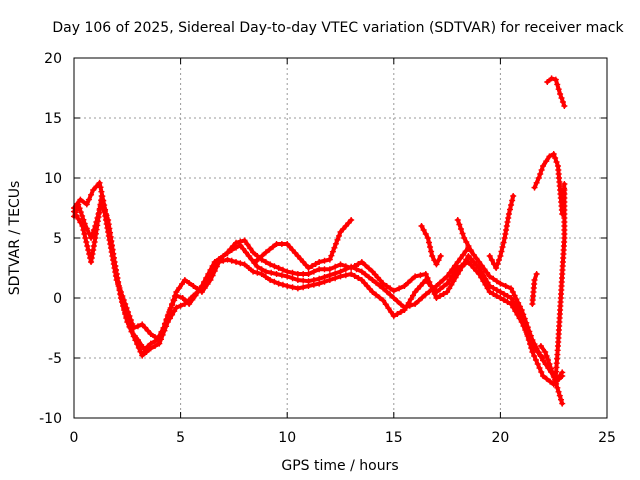 This screenshot has height=480, width=640. I want to click on x-tick-label: 5, so click(180, 438).